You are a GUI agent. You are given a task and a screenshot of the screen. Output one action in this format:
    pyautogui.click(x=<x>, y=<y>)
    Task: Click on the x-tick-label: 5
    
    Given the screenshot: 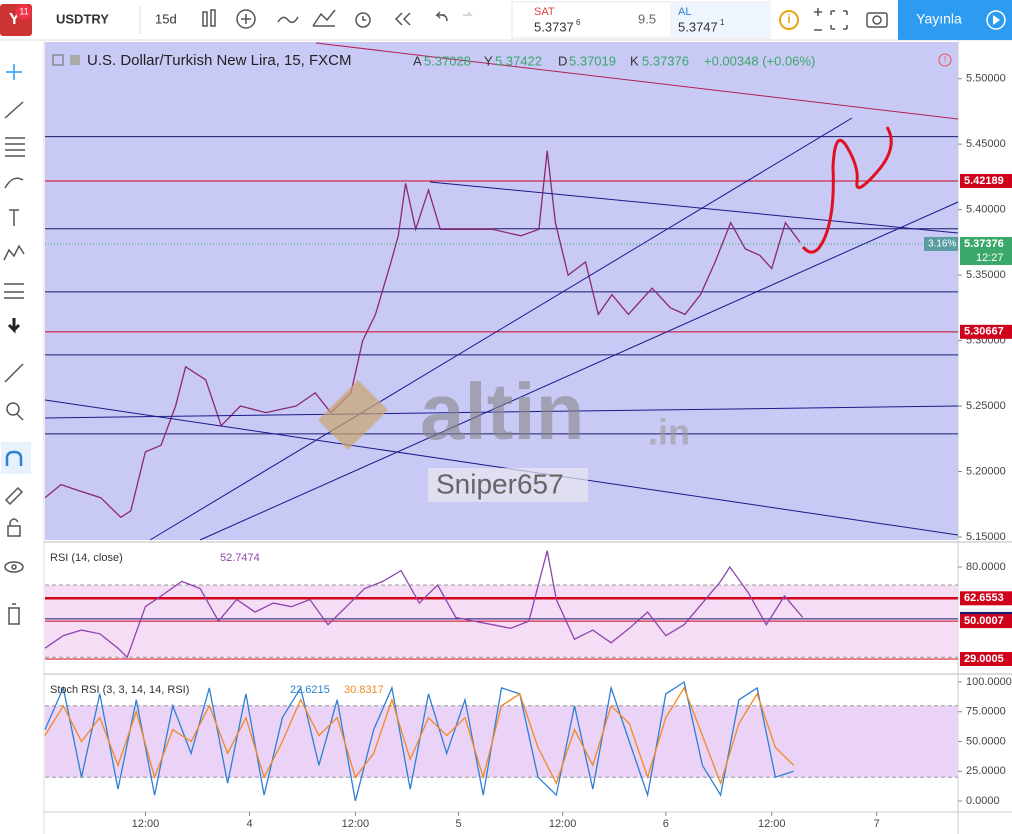 What is the action you would take?
    pyautogui.click(x=459, y=824)
    